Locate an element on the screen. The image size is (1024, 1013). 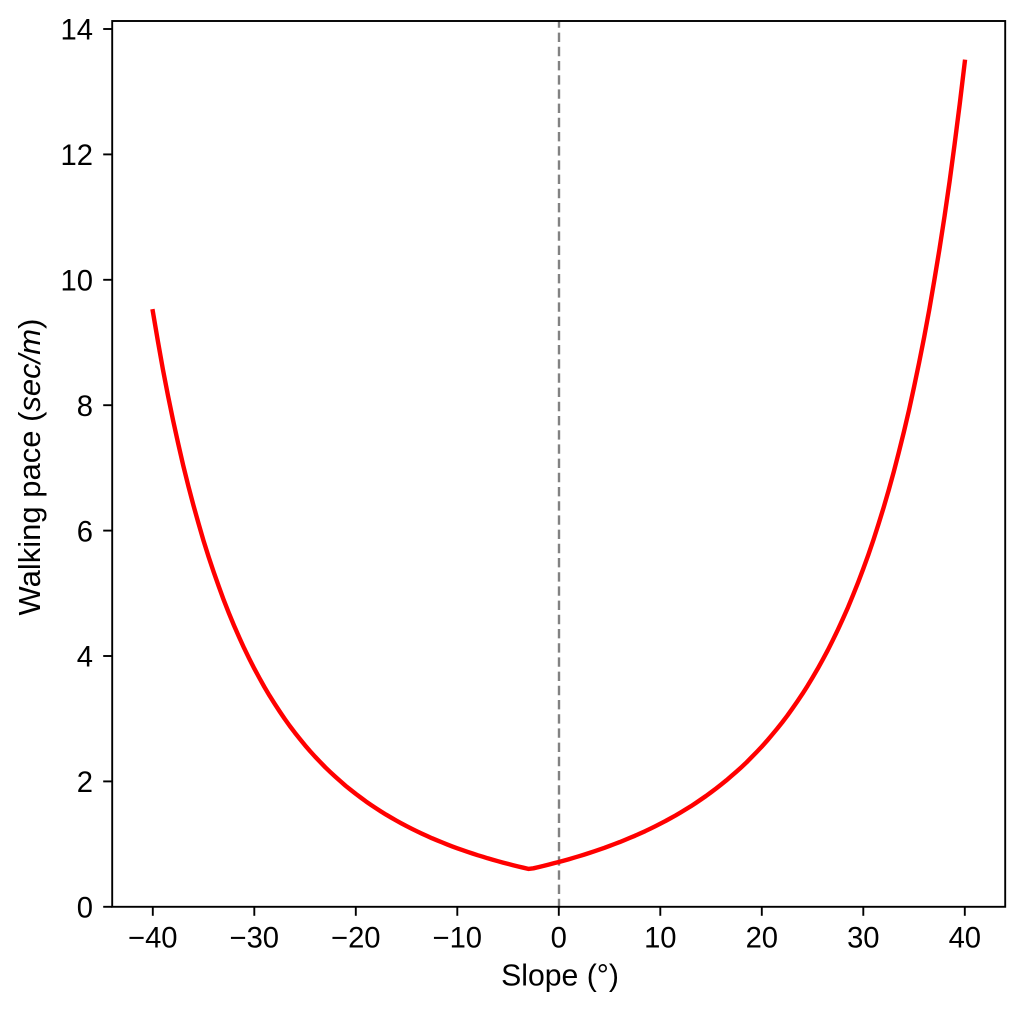
svg-text: Slope (°) is located at coordinates (560, 976).